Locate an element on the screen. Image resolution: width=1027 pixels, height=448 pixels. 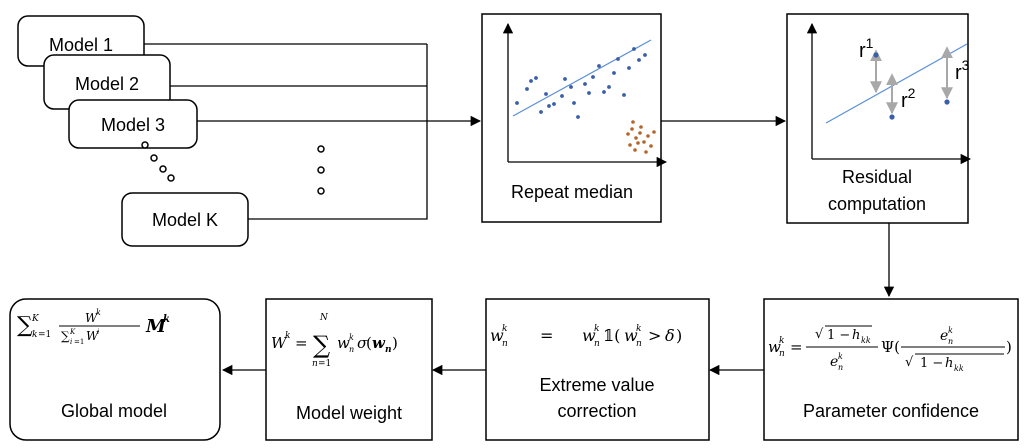
model-2-label: Model 2 is located at coordinates (107, 84).